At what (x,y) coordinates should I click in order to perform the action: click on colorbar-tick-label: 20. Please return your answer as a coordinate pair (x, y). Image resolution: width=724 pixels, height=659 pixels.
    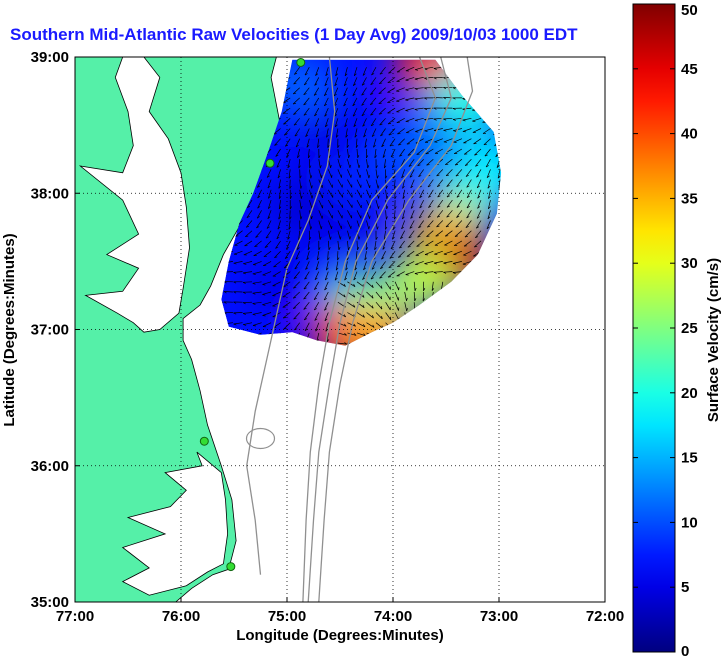
    Looking at the image, I should click on (689, 393).